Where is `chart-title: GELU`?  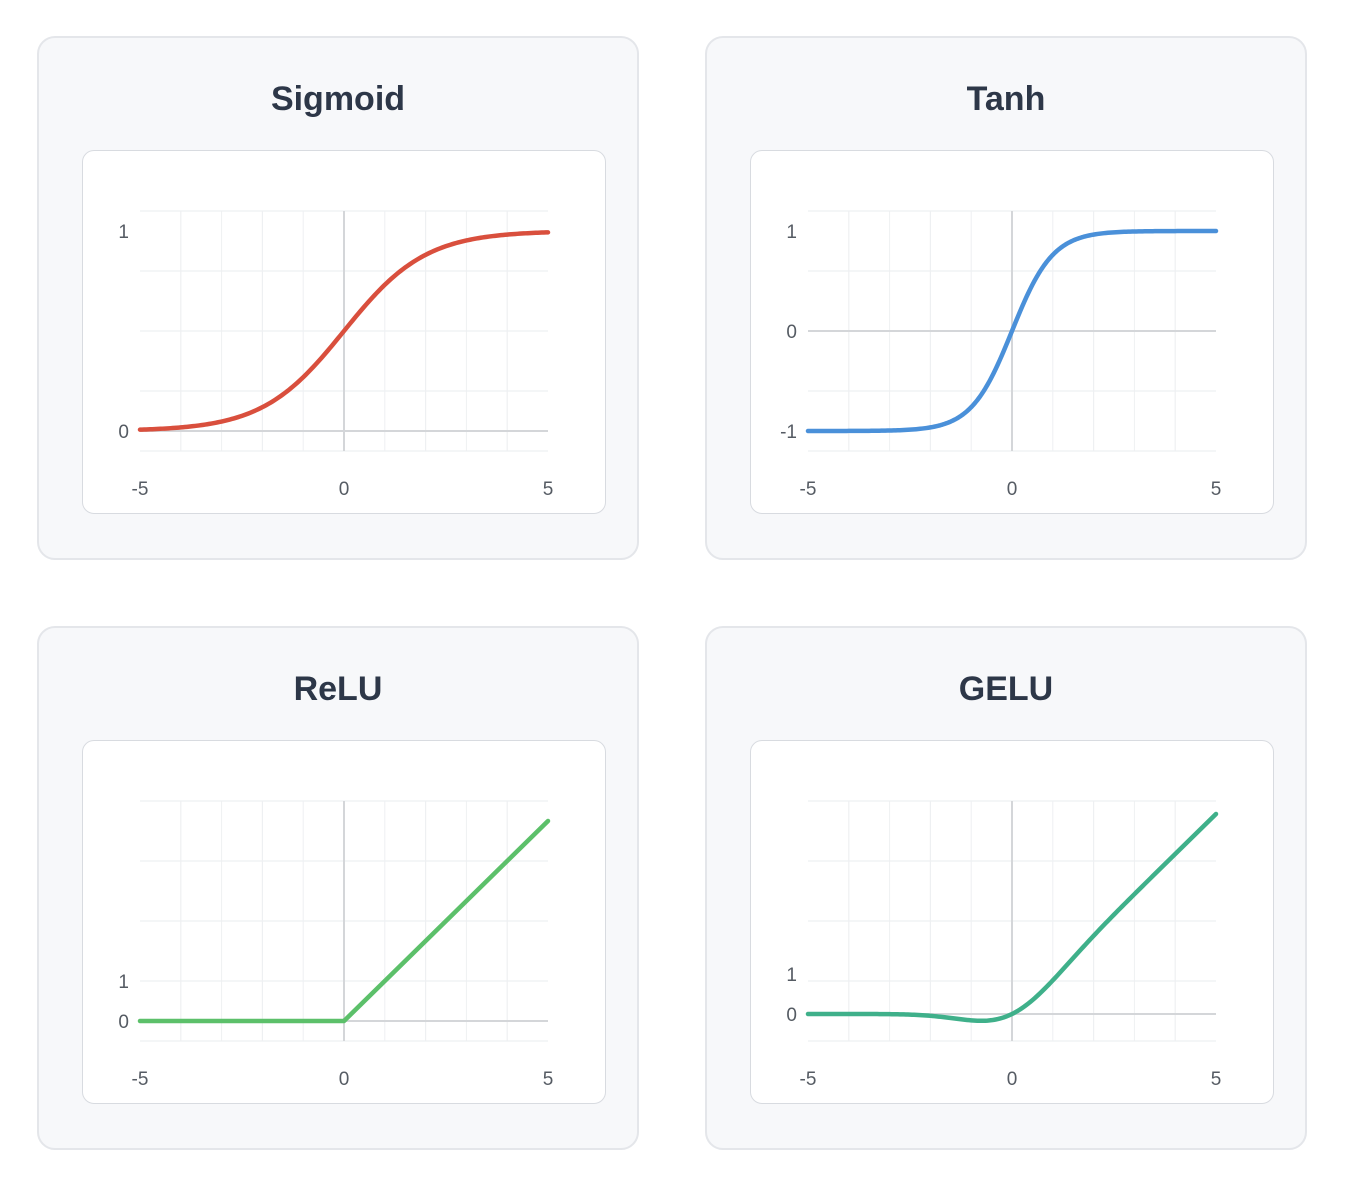 chart-title: GELU is located at coordinates (1006, 689).